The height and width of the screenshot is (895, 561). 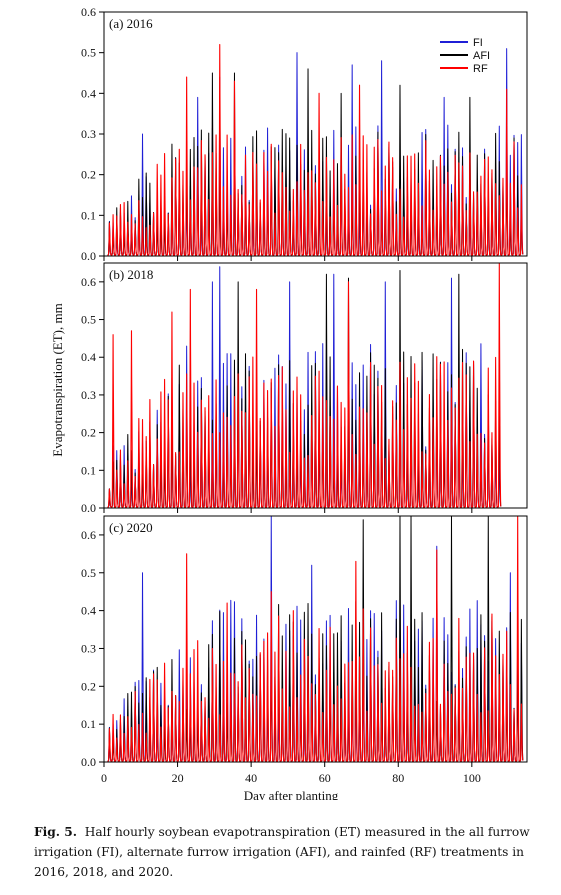 I want to click on x-tick-label: 0, so click(x=104, y=778).